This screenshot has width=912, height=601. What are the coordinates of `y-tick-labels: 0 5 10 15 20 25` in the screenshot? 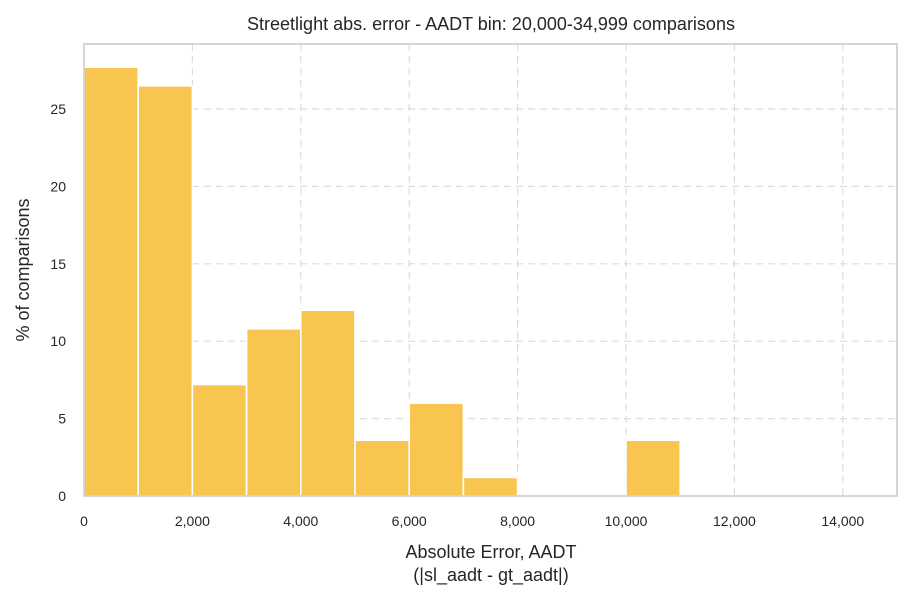 It's located at (58, 302).